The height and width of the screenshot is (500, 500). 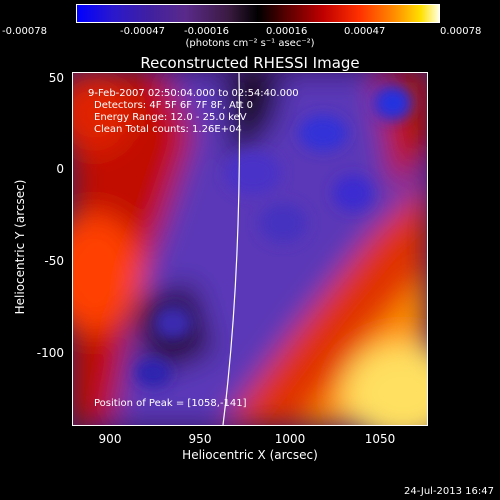 What do you see at coordinates (193, 93) in the screenshot?
I see `annotation-time-range: 9-Feb-2007 02:50:04.000 to 02:54:40.000` at bounding box center [193, 93].